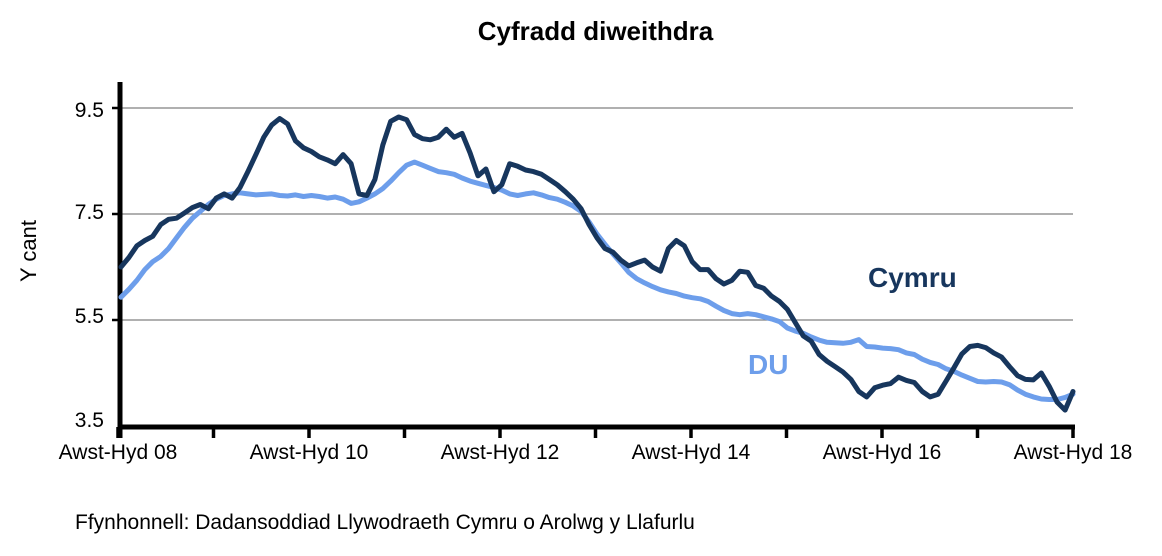 This screenshot has width=1162, height=556. Describe the element at coordinates (912, 277) in the screenshot. I see `cymru-series-label: Cymru` at that location.